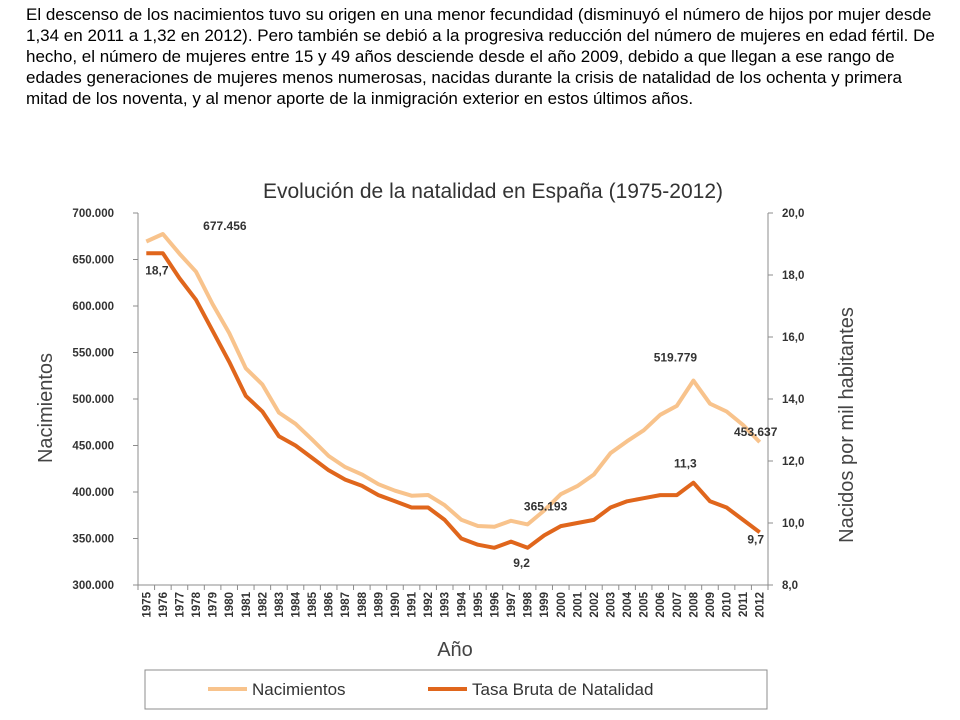 Image resolution: width=960 pixels, height=720 pixels. What do you see at coordinates (214, 605) in the screenshot?
I see `x-tick-label: 1979` at bounding box center [214, 605].